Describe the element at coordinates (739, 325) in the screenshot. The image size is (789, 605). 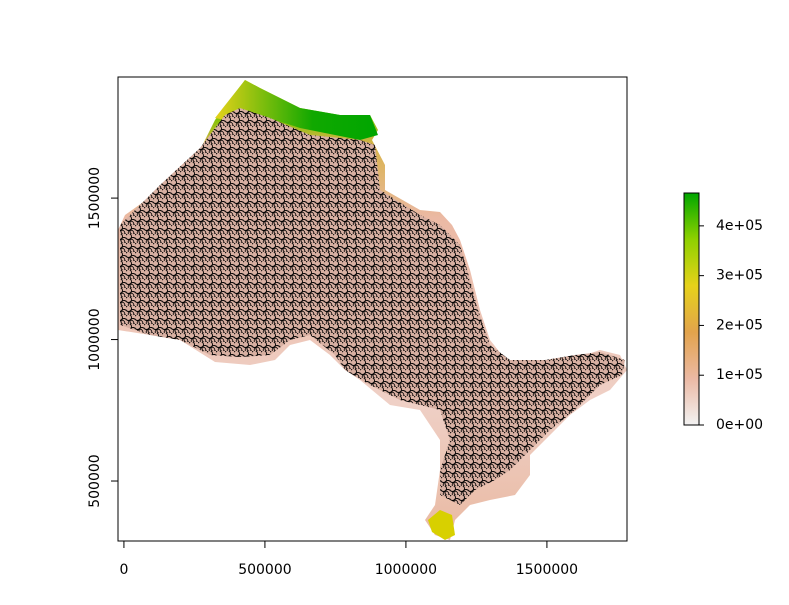
I see `legend-tick-label: 2e+05` at that location.